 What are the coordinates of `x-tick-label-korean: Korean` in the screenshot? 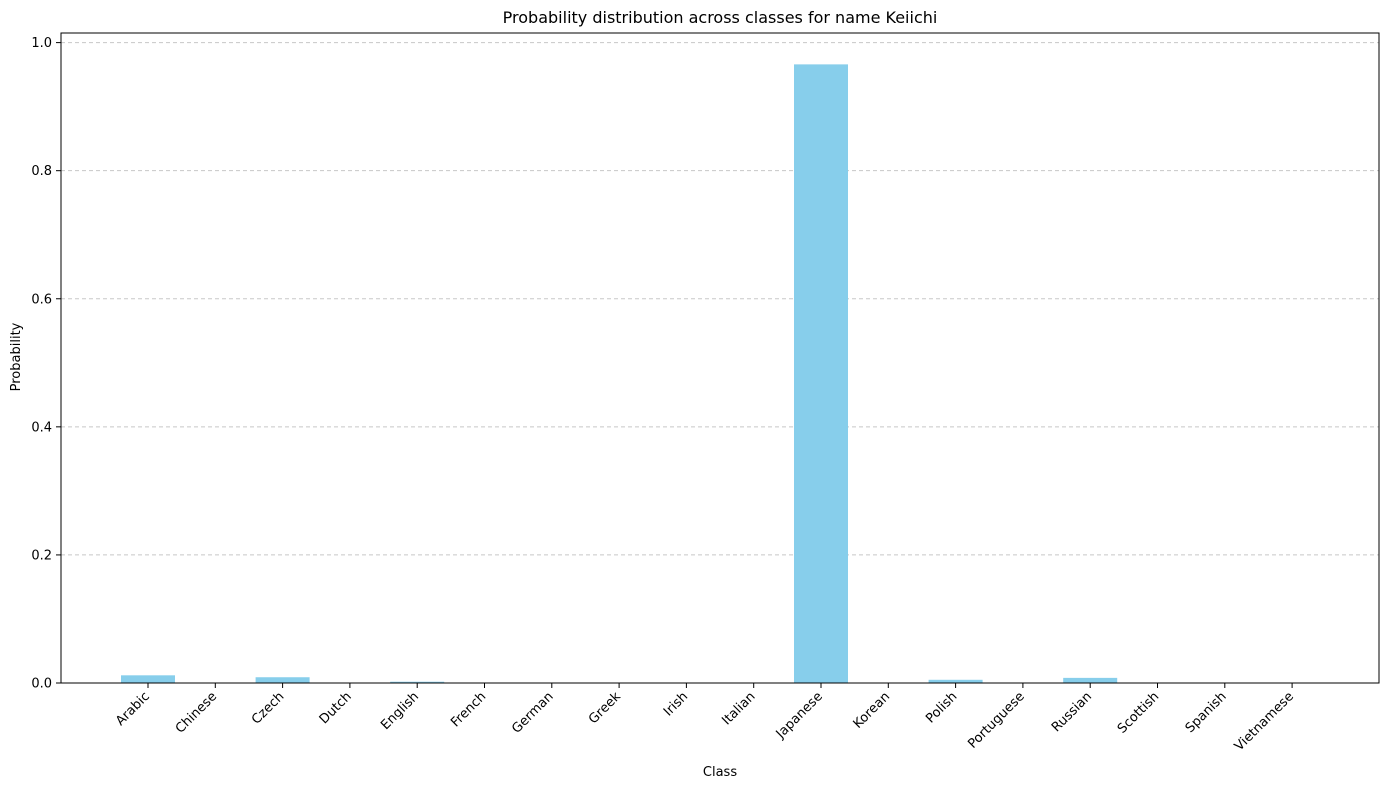 It's located at (872, 710).